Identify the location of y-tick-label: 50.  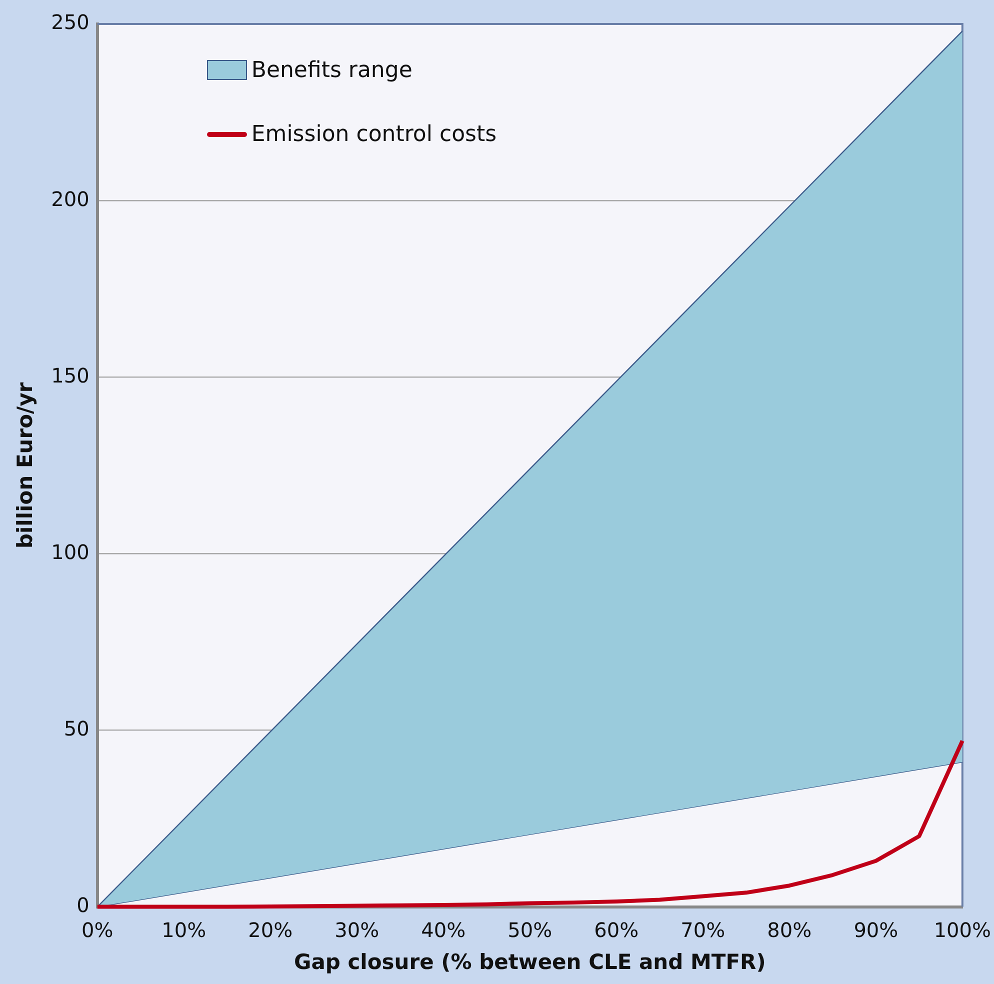
(77, 728).